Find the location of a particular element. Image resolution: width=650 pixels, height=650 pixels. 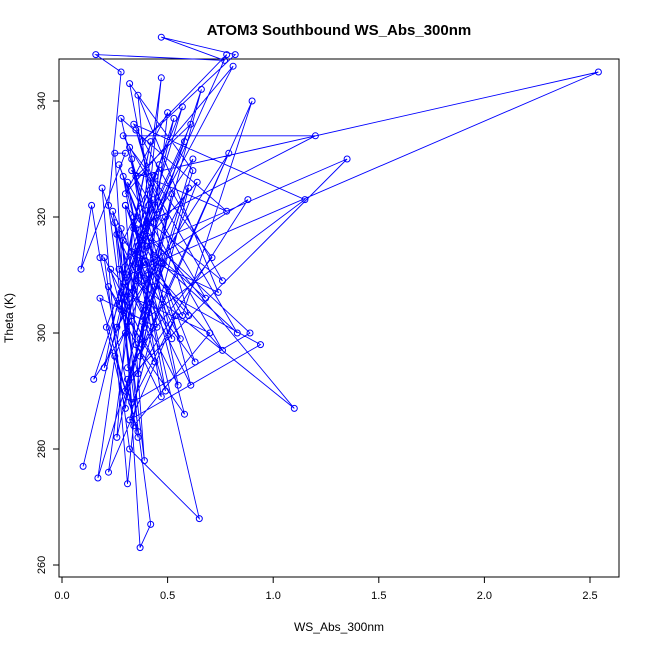

chart-title: ATOM3 Southbound WS_Abs_300nm is located at coordinates (339, 30).